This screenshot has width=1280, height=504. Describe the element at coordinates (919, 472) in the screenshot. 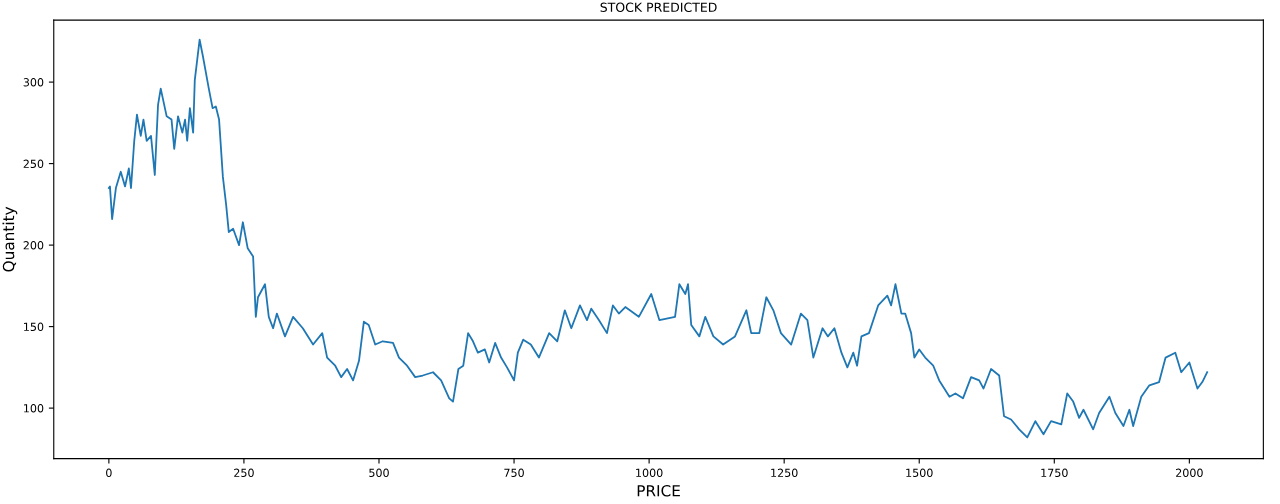

I see `x-tick-label: 1500` at that location.